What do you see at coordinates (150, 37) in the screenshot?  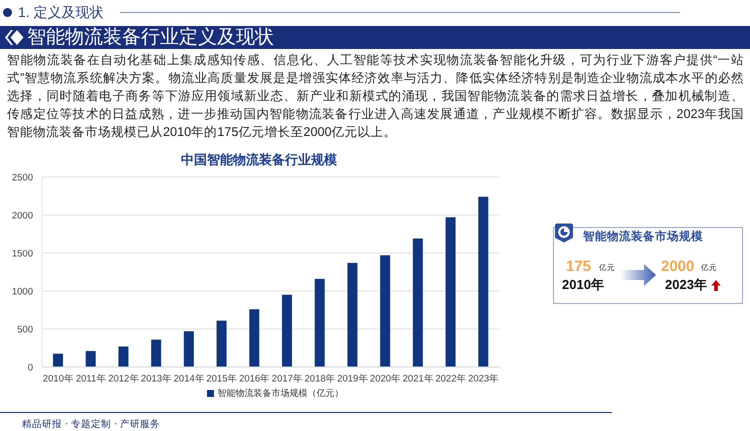 I see `text: 智能物流装备行业定义及现状` at bounding box center [150, 37].